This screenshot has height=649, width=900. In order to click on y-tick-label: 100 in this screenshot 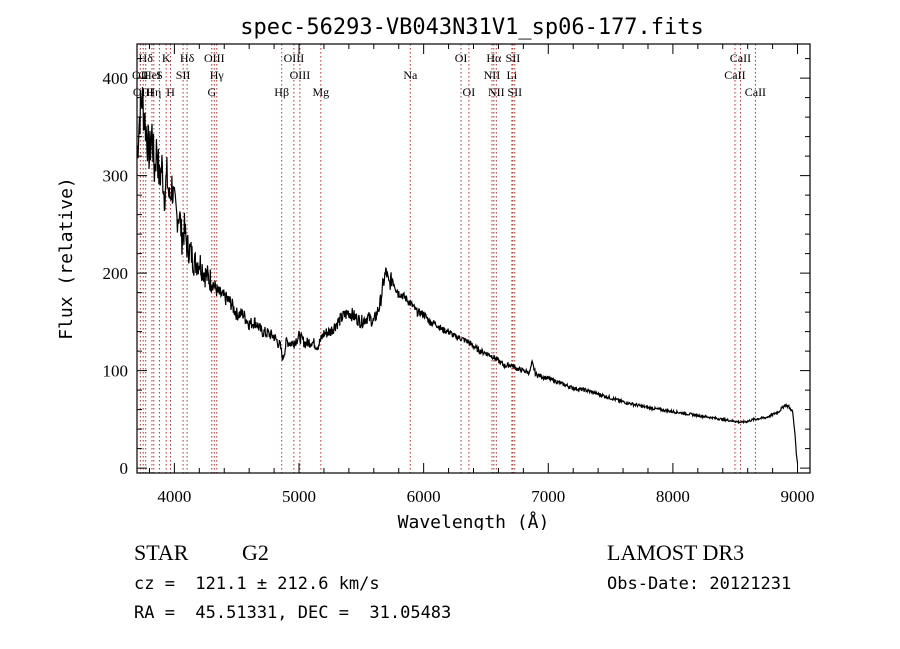, I will do `click(116, 371)`.